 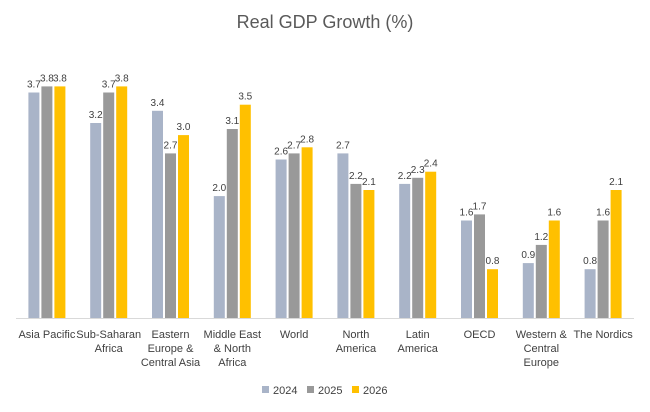 I want to click on value-label-2026-5: 2.1, so click(x=369, y=182).